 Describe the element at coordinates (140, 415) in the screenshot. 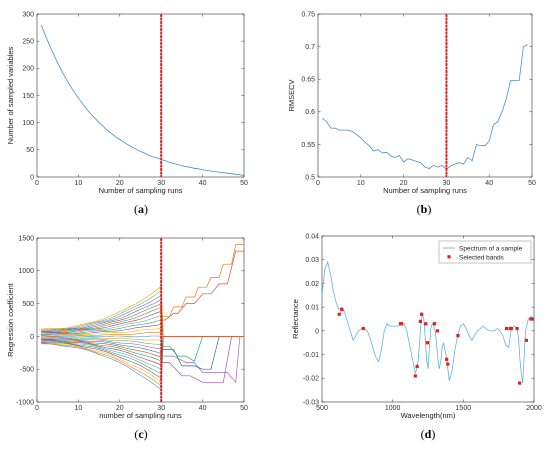

I see `x-axis-label: number of sampling runs` at that location.